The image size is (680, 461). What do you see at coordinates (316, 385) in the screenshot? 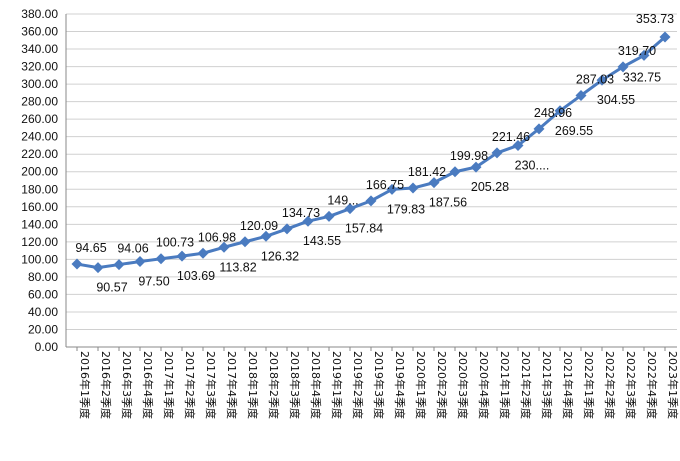
I see `x-tick-label: 2018年4季度` at bounding box center [316, 385].